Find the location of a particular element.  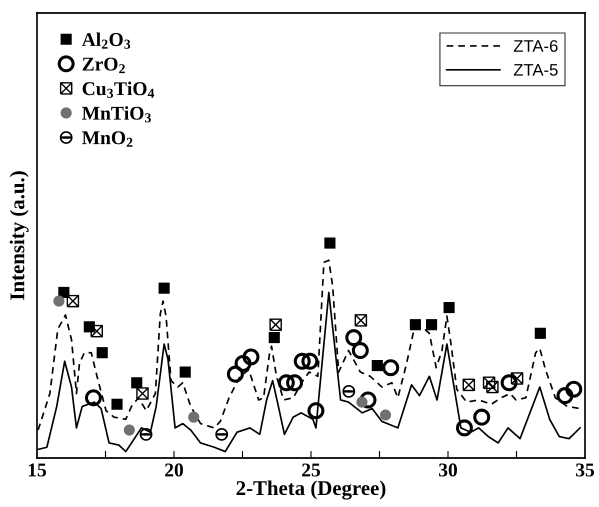

legend-label: MnO$_{2}$ is located at coordinates (107, 139).